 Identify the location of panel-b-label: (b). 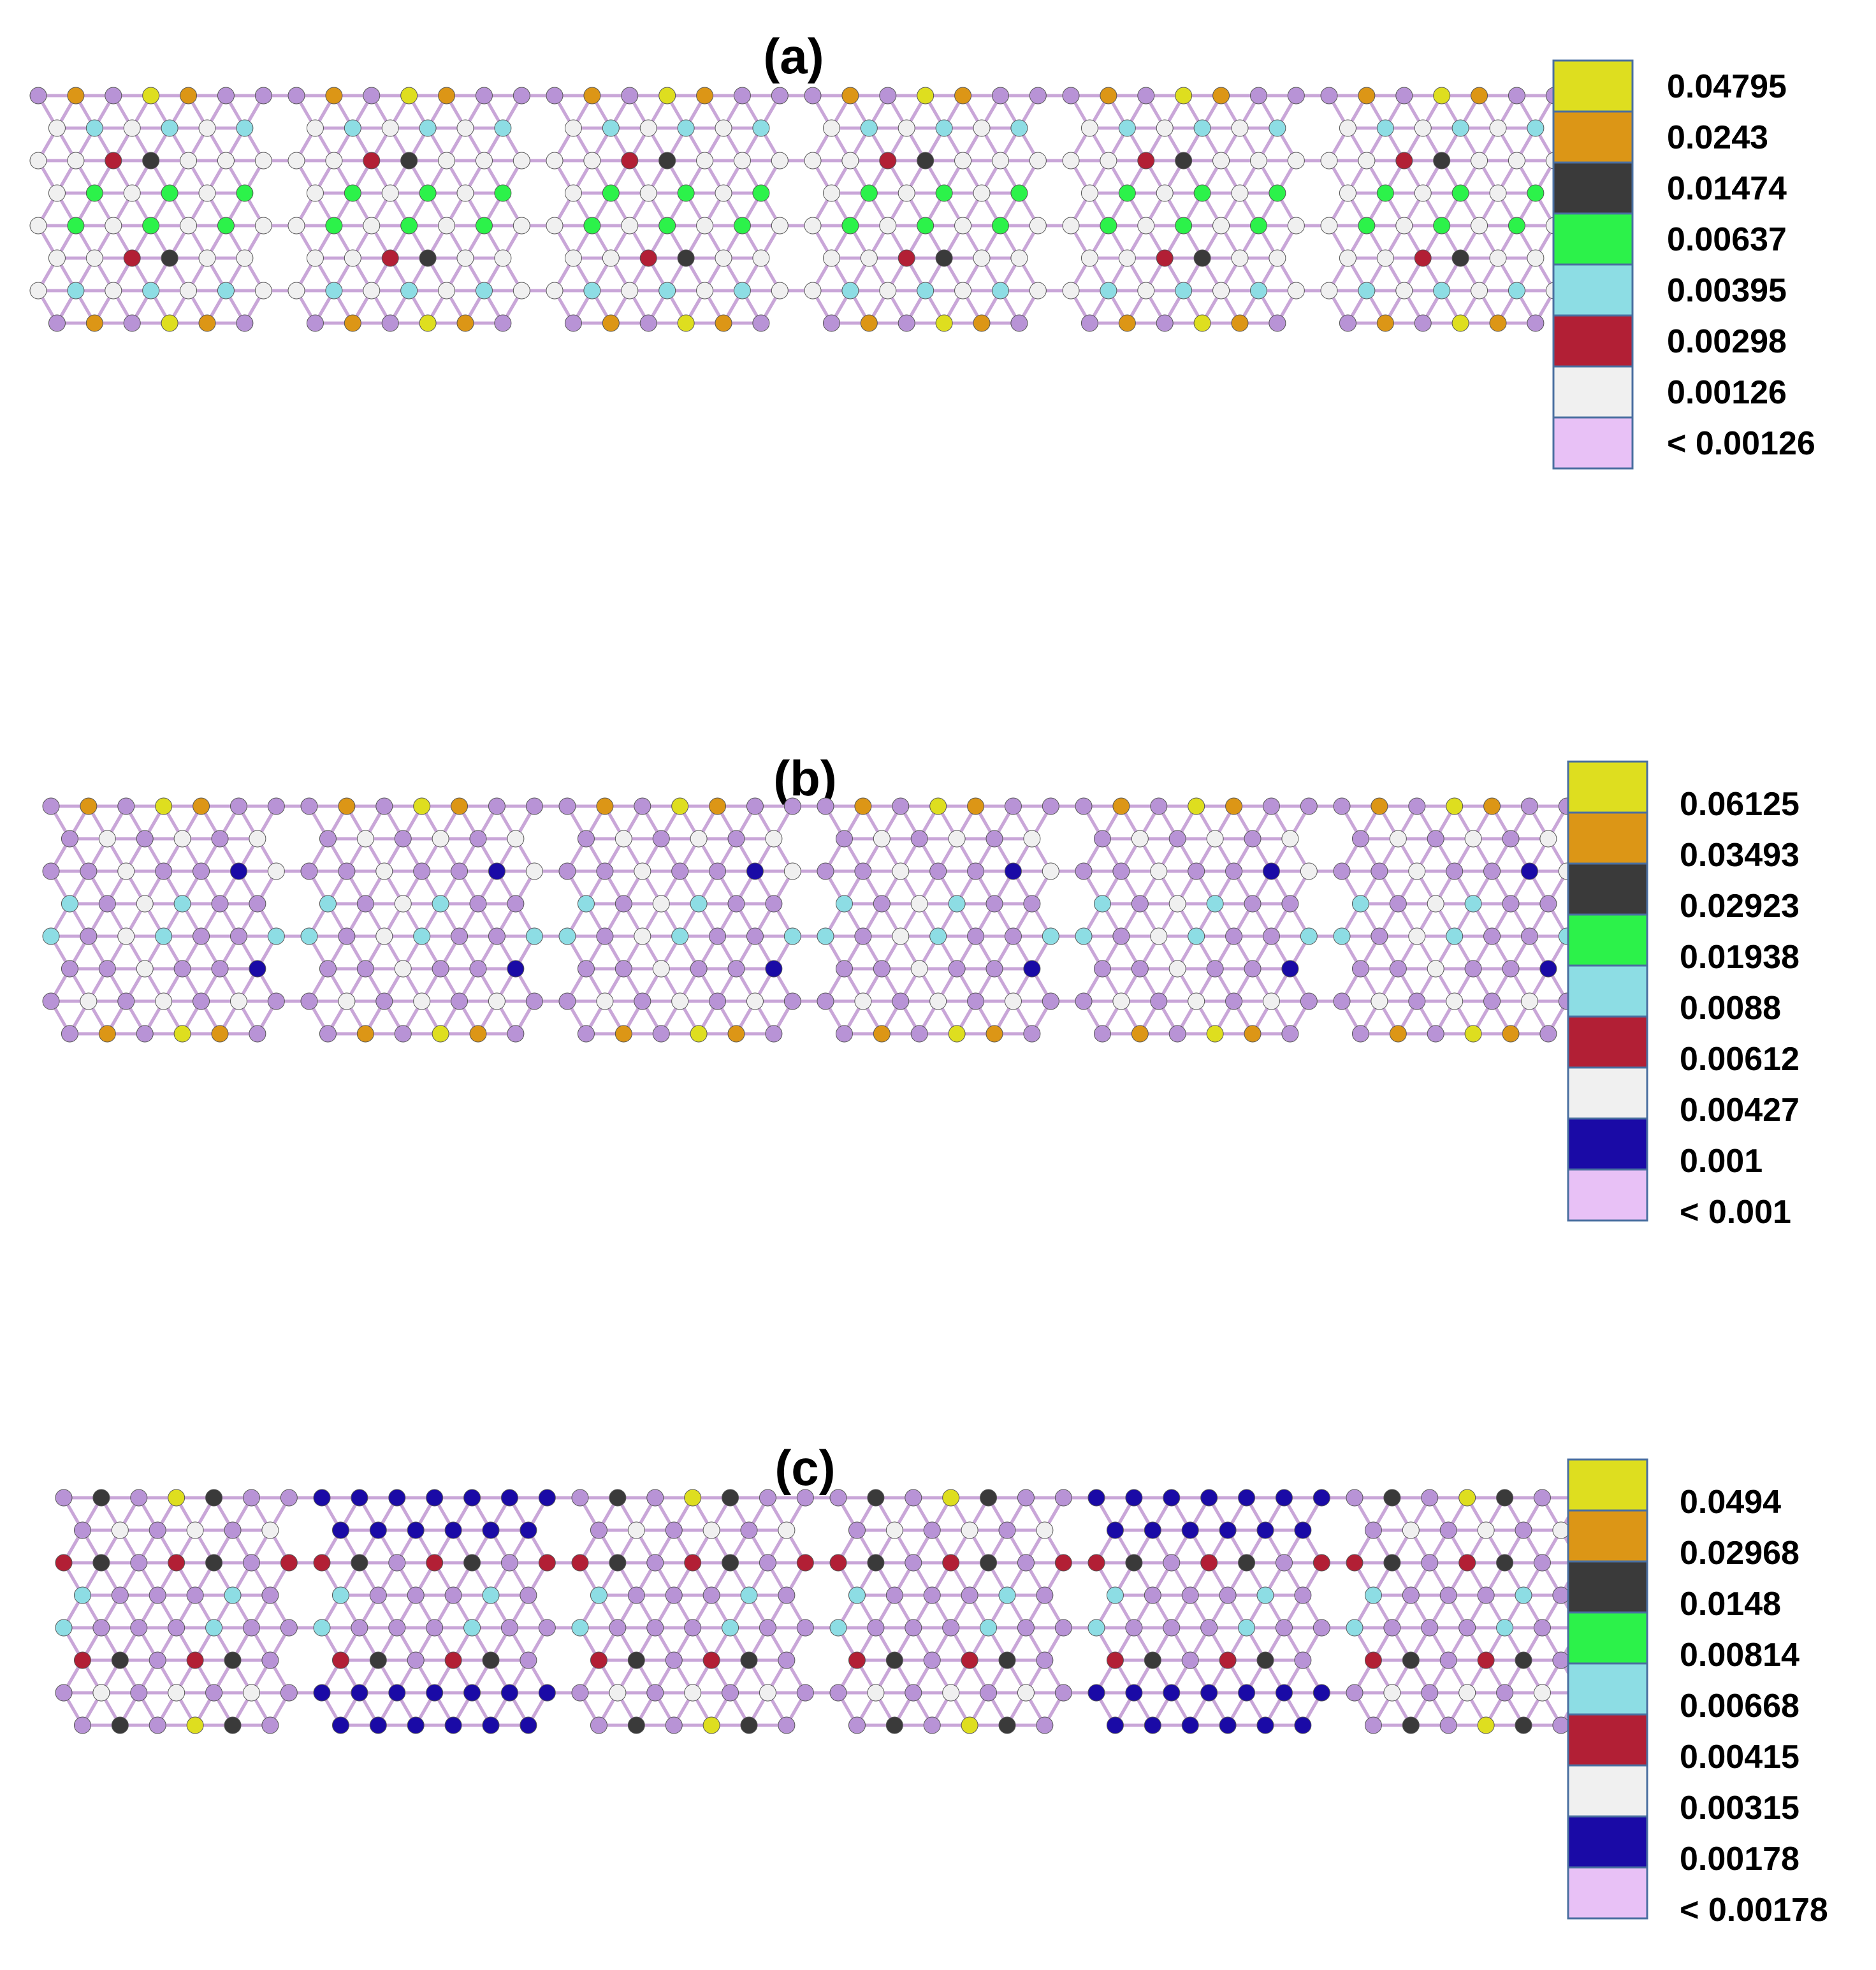
(805, 778).